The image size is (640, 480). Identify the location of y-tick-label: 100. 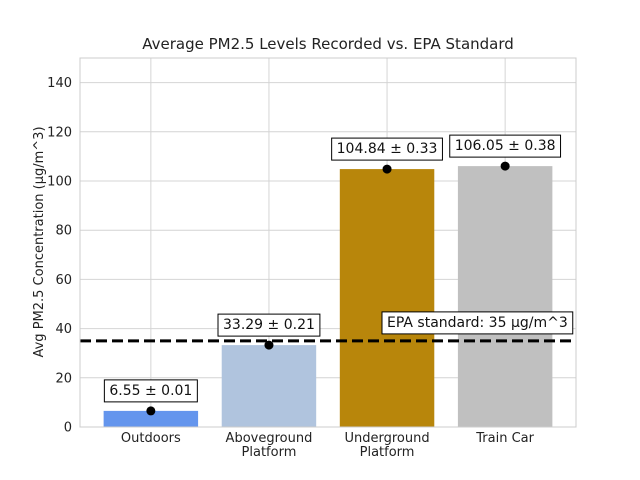
(59, 182).